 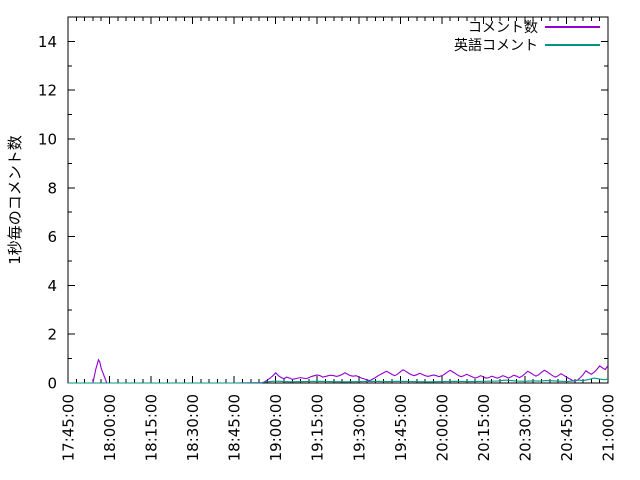 I want to click on x-tick-label: 19:30:00, so click(x=359, y=427).